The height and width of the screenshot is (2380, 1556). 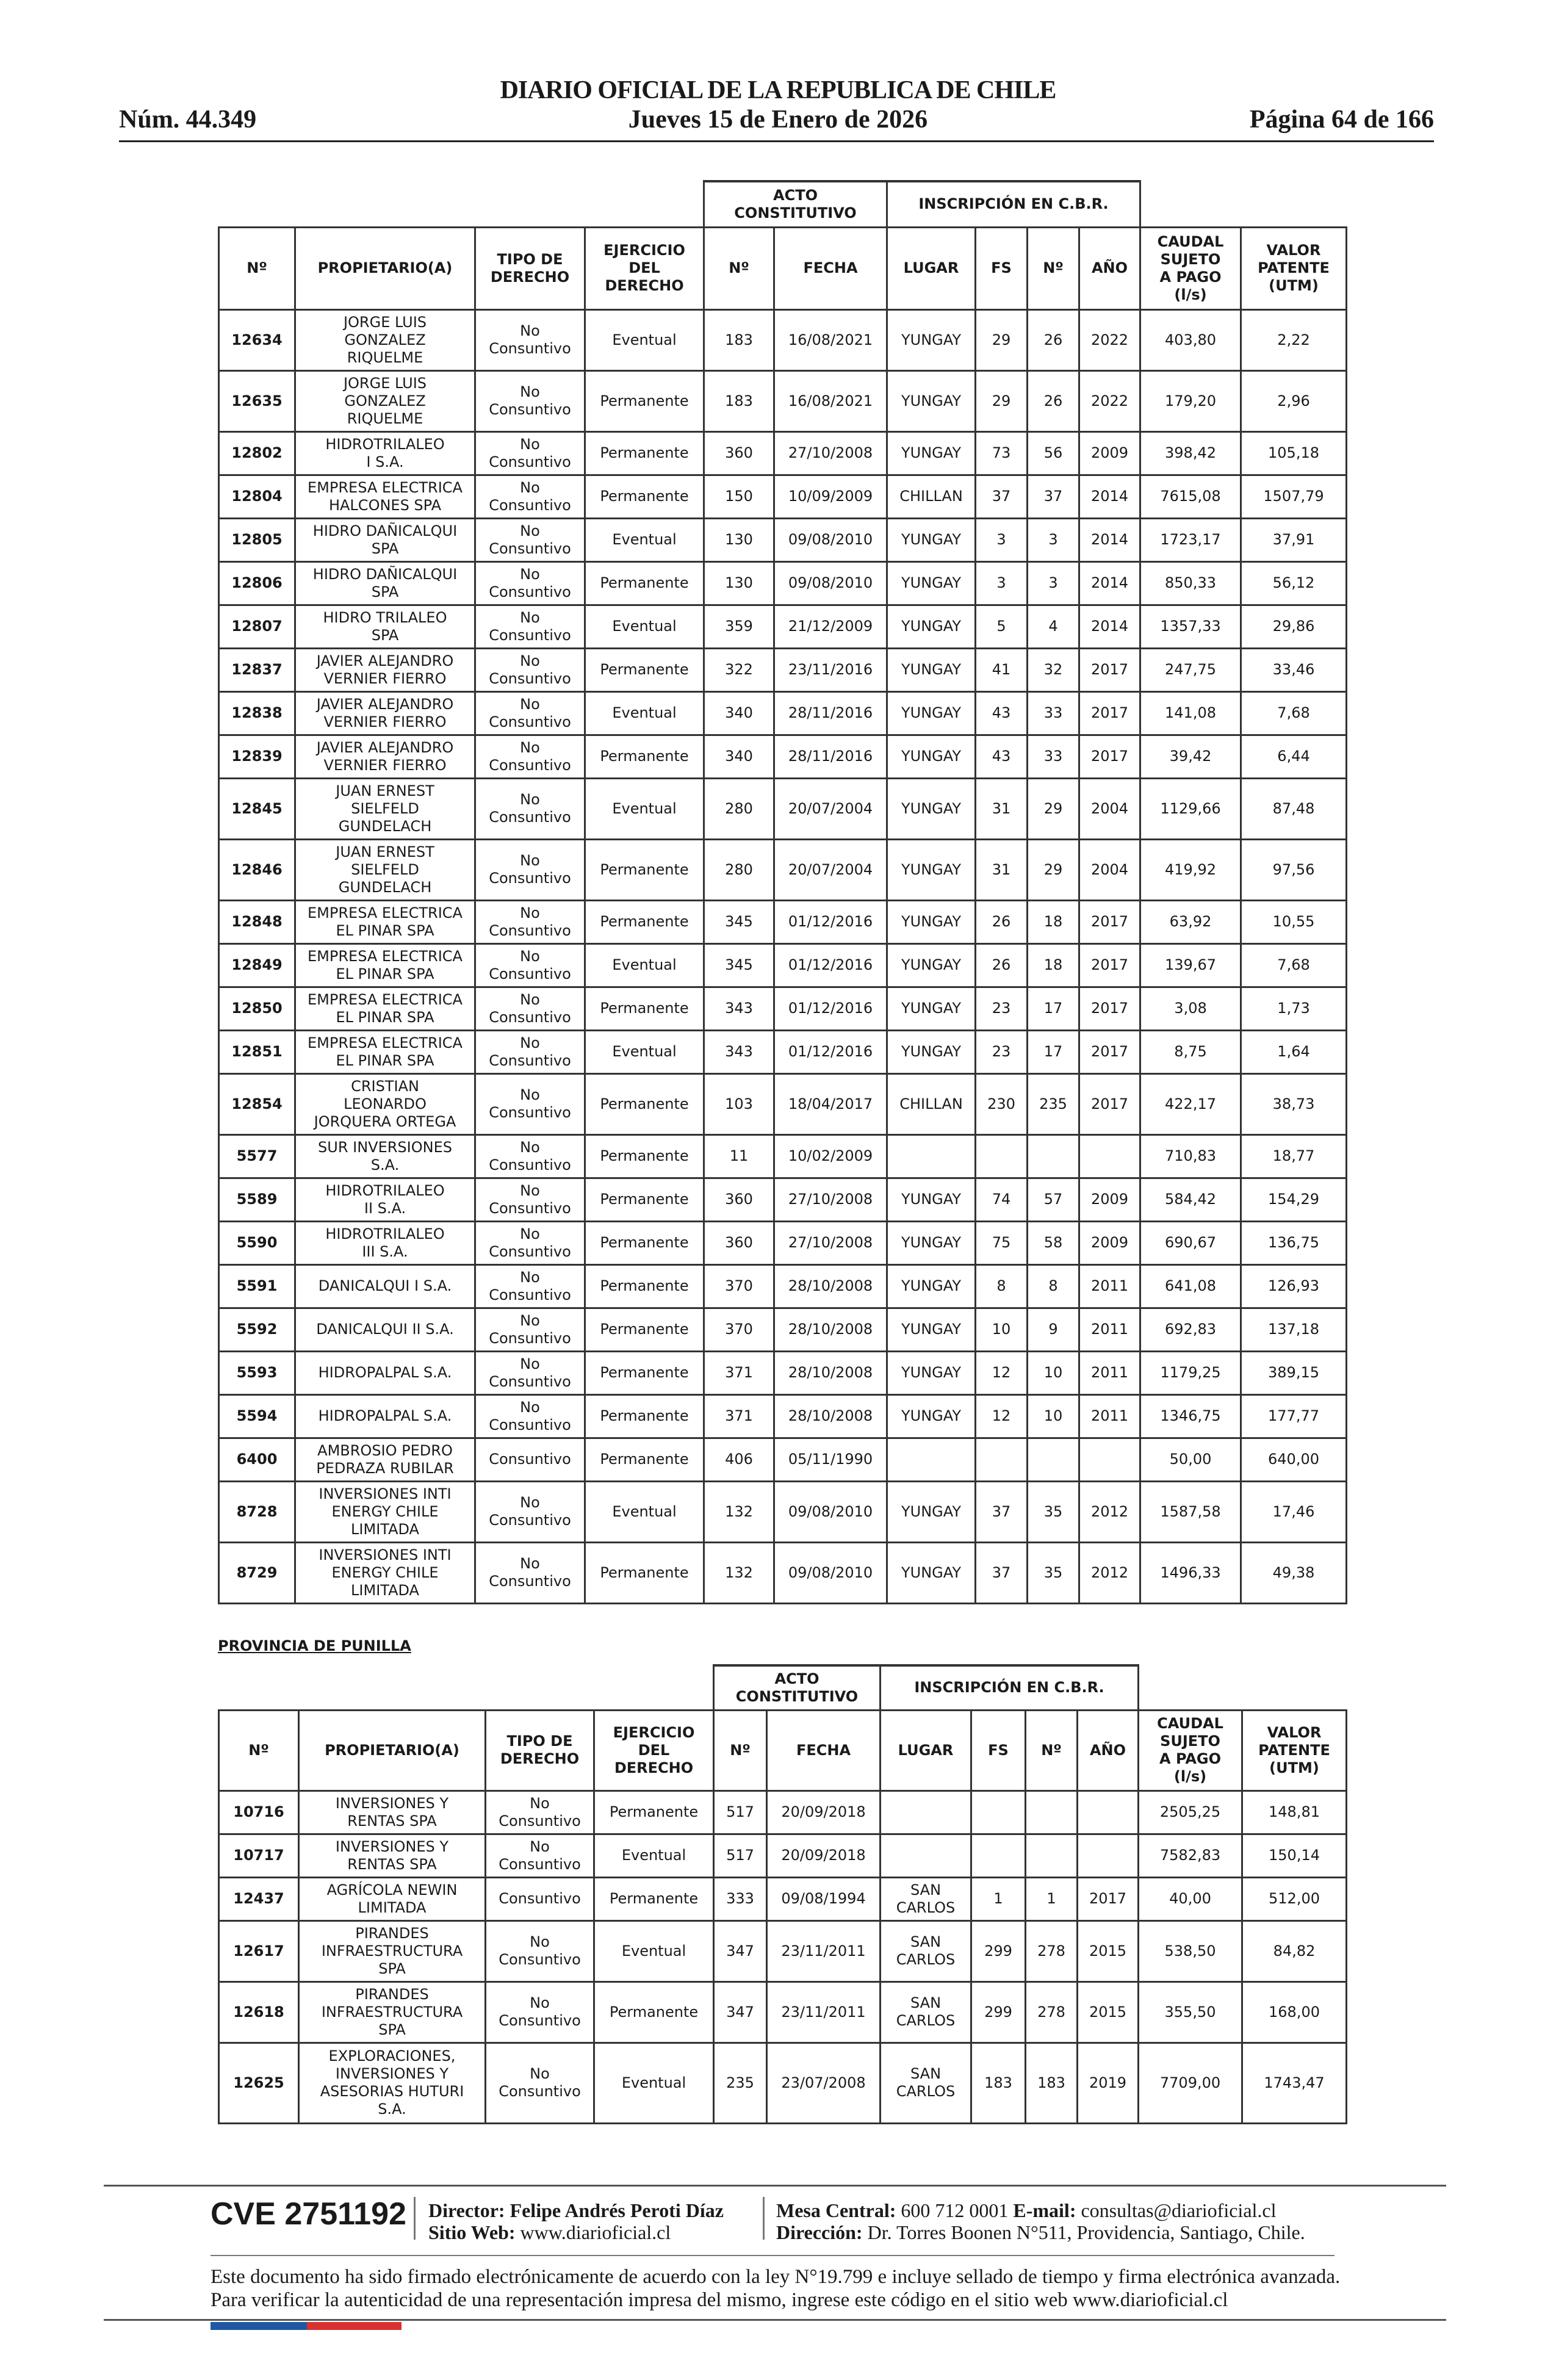 What do you see at coordinates (385, 756) in the screenshot?
I see `cell-owner: JAVIER ALEJANDRO VERNIER FIERRO` at bounding box center [385, 756].